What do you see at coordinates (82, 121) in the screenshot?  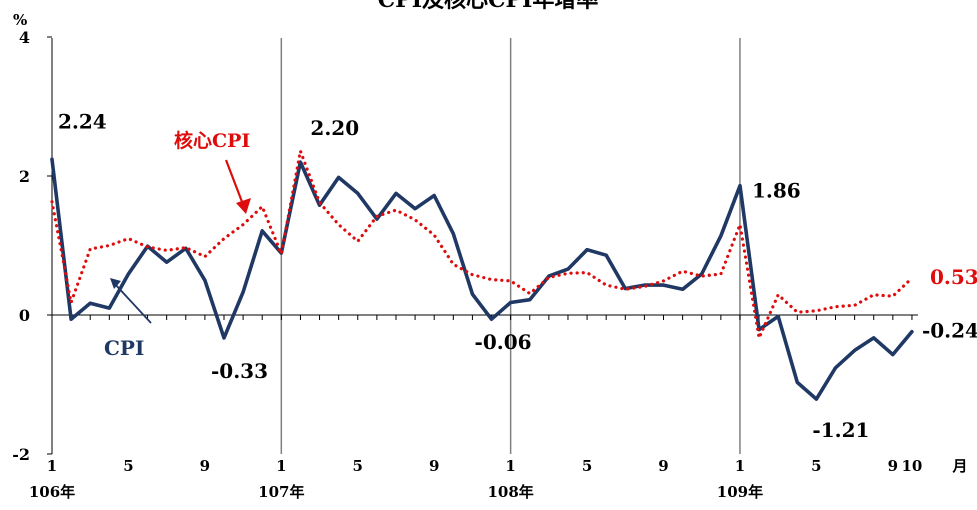 I see `data-label: 2.24` at bounding box center [82, 121].